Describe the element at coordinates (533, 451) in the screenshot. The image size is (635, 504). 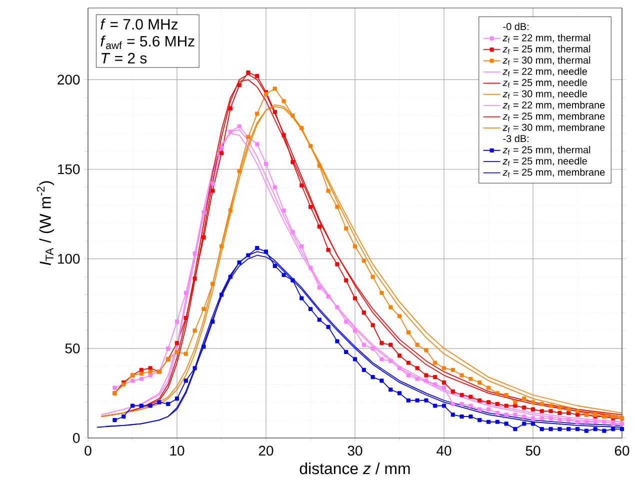
I see `x-tick-label: 50` at that location.